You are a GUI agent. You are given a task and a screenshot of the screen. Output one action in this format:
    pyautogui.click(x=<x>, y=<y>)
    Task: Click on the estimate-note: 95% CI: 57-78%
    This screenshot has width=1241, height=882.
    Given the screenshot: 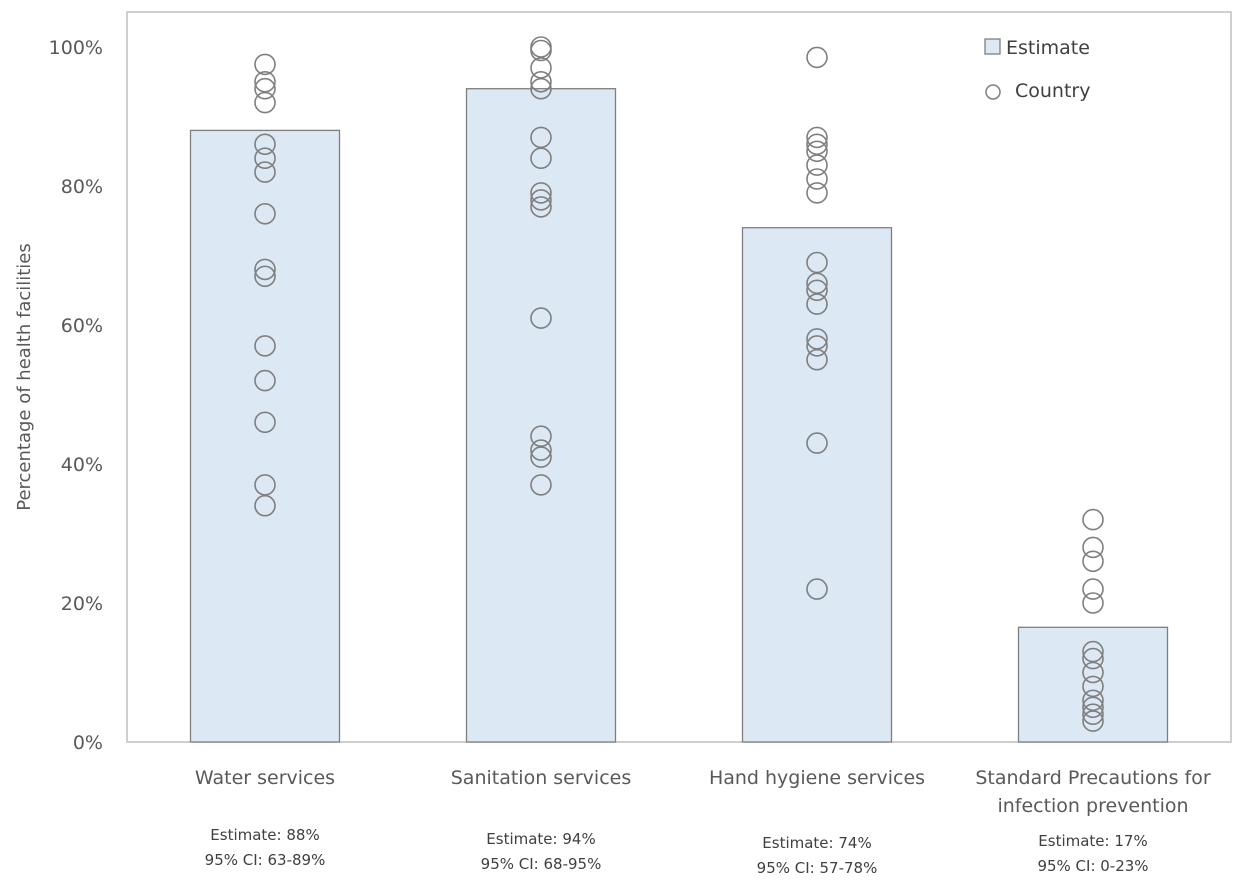 What is the action you would take?
    pyautogui.click(x=817, y=868)
    